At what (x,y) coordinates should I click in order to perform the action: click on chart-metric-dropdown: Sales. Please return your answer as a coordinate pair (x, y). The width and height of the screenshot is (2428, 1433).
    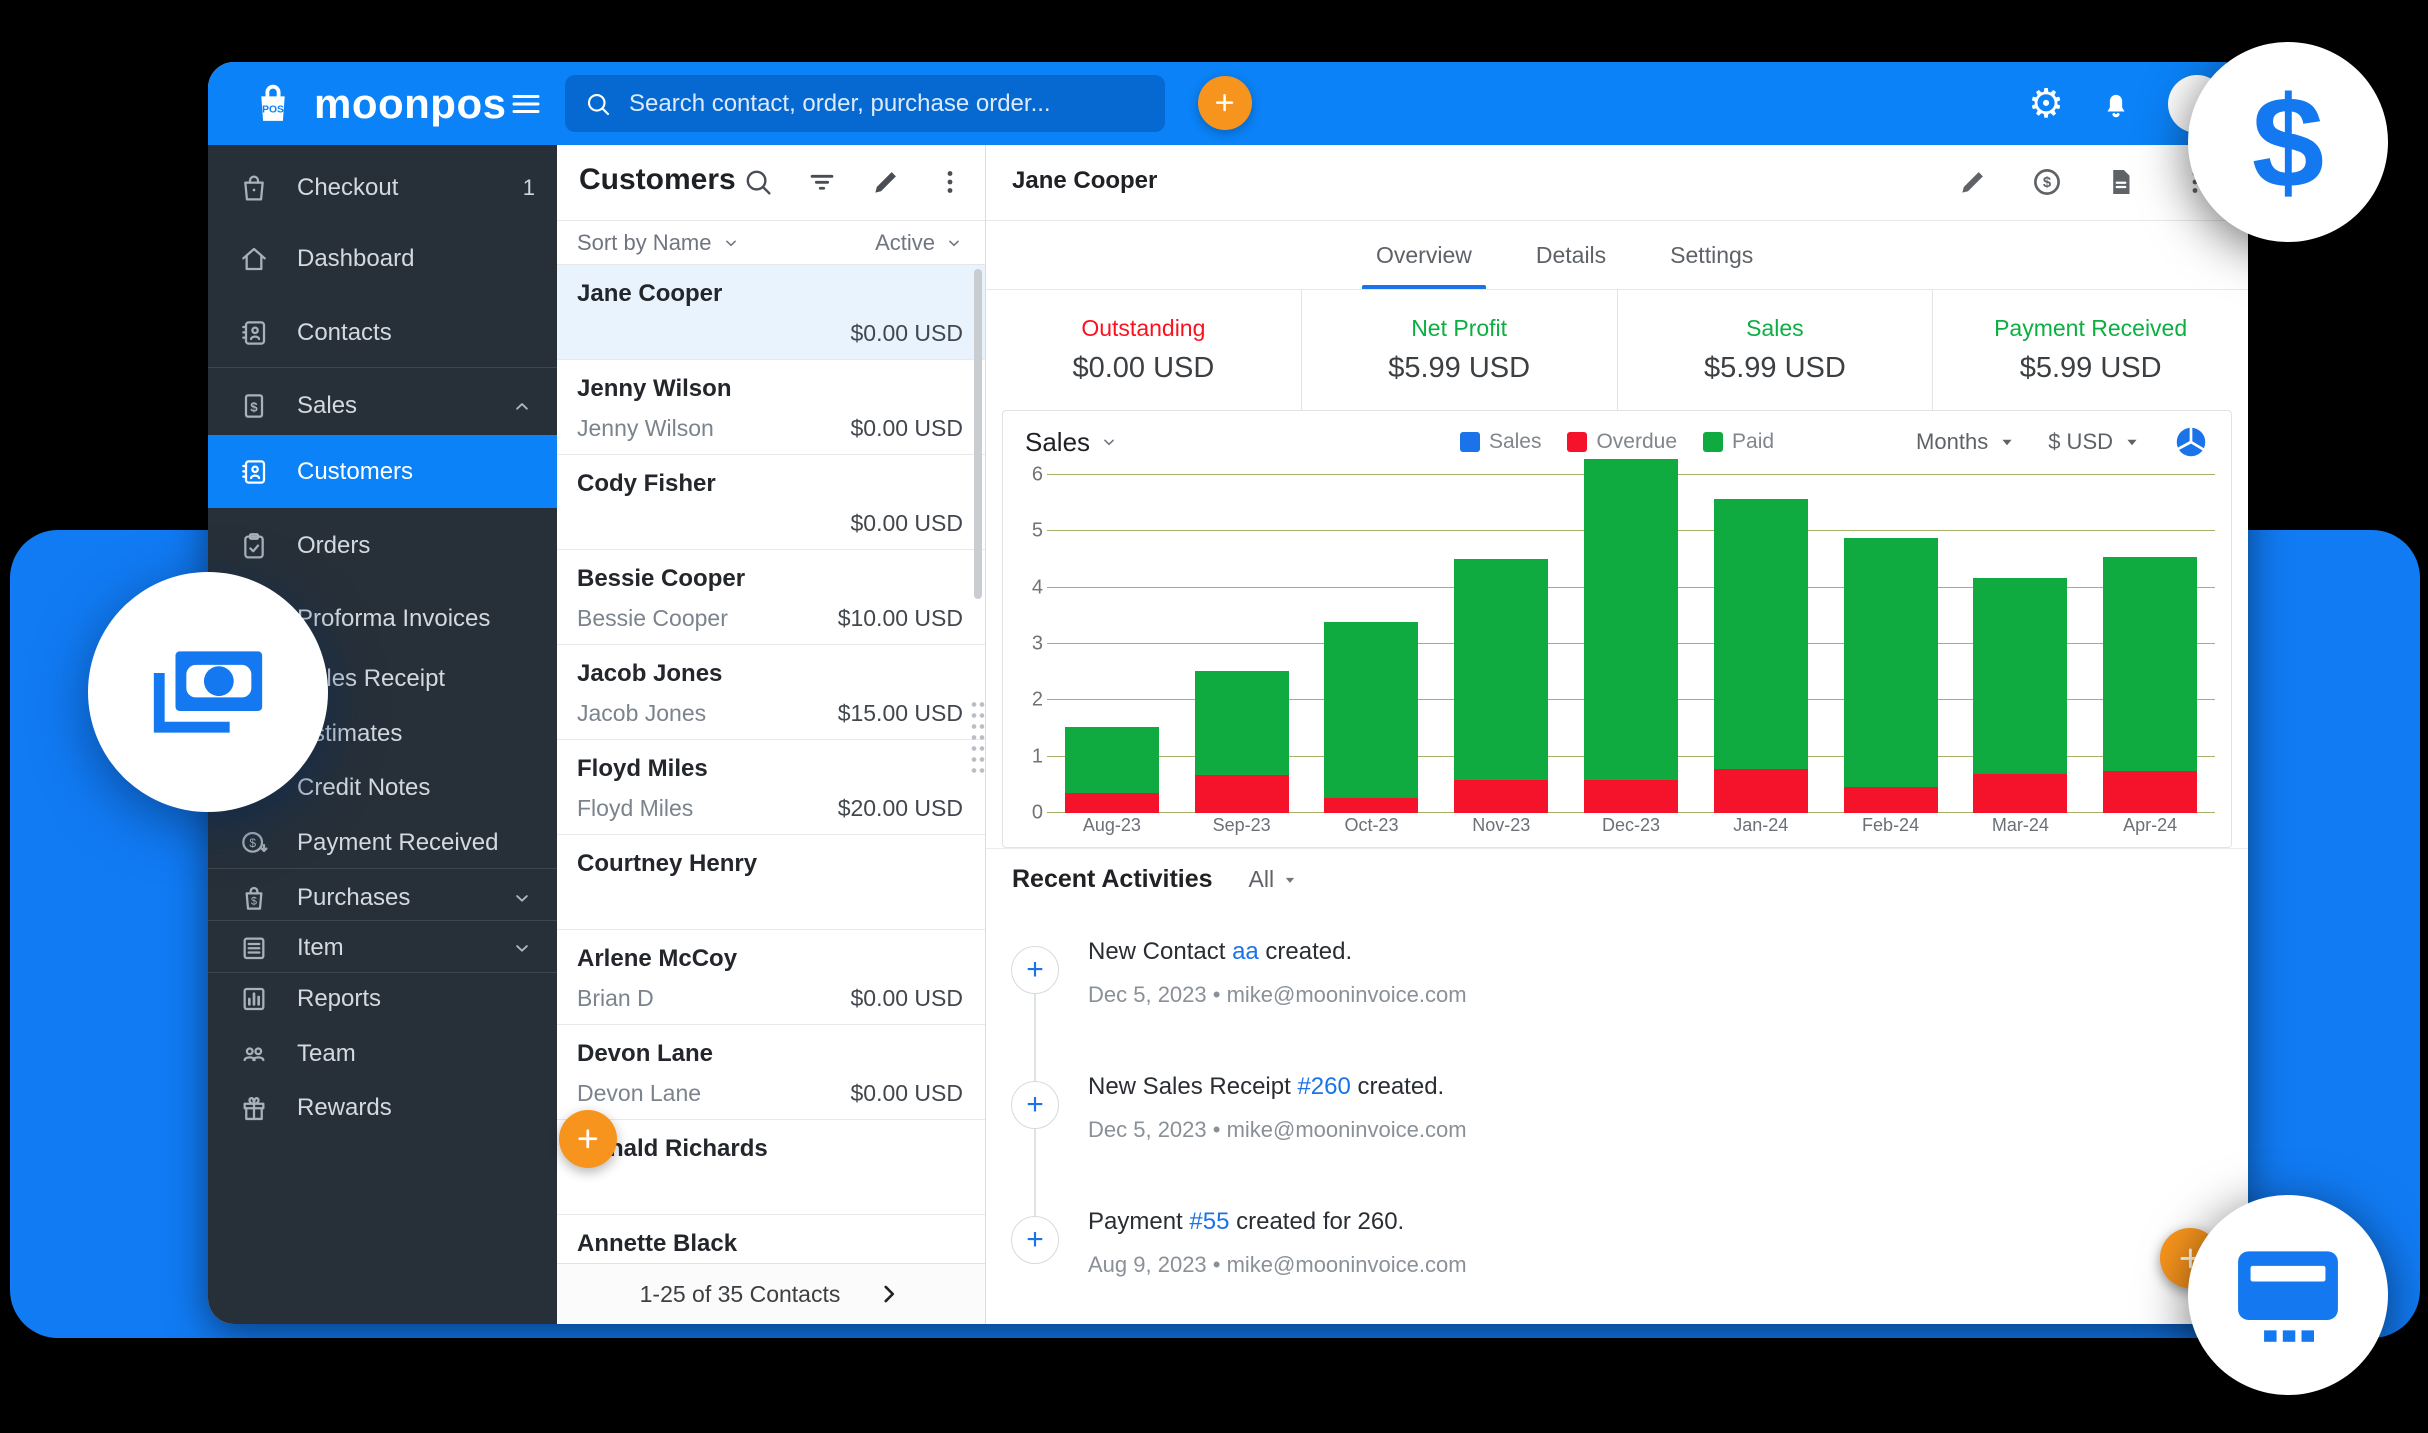
    Looking at the image, I should click on (1072, 442).